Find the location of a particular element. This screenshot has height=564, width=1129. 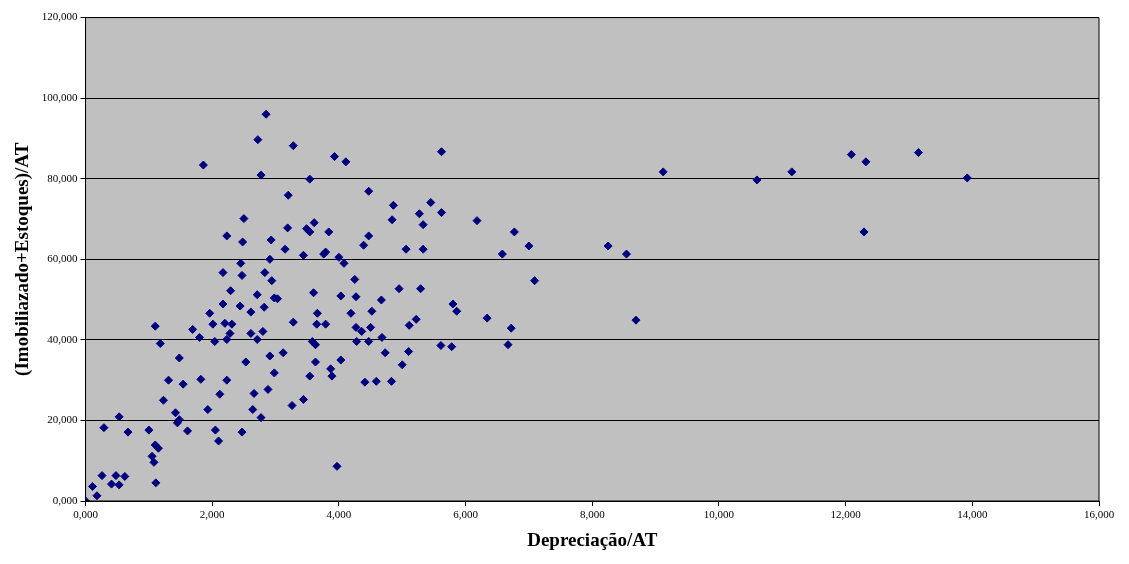

y-tick-label: 20,000 is located at coordinates (63, 419).